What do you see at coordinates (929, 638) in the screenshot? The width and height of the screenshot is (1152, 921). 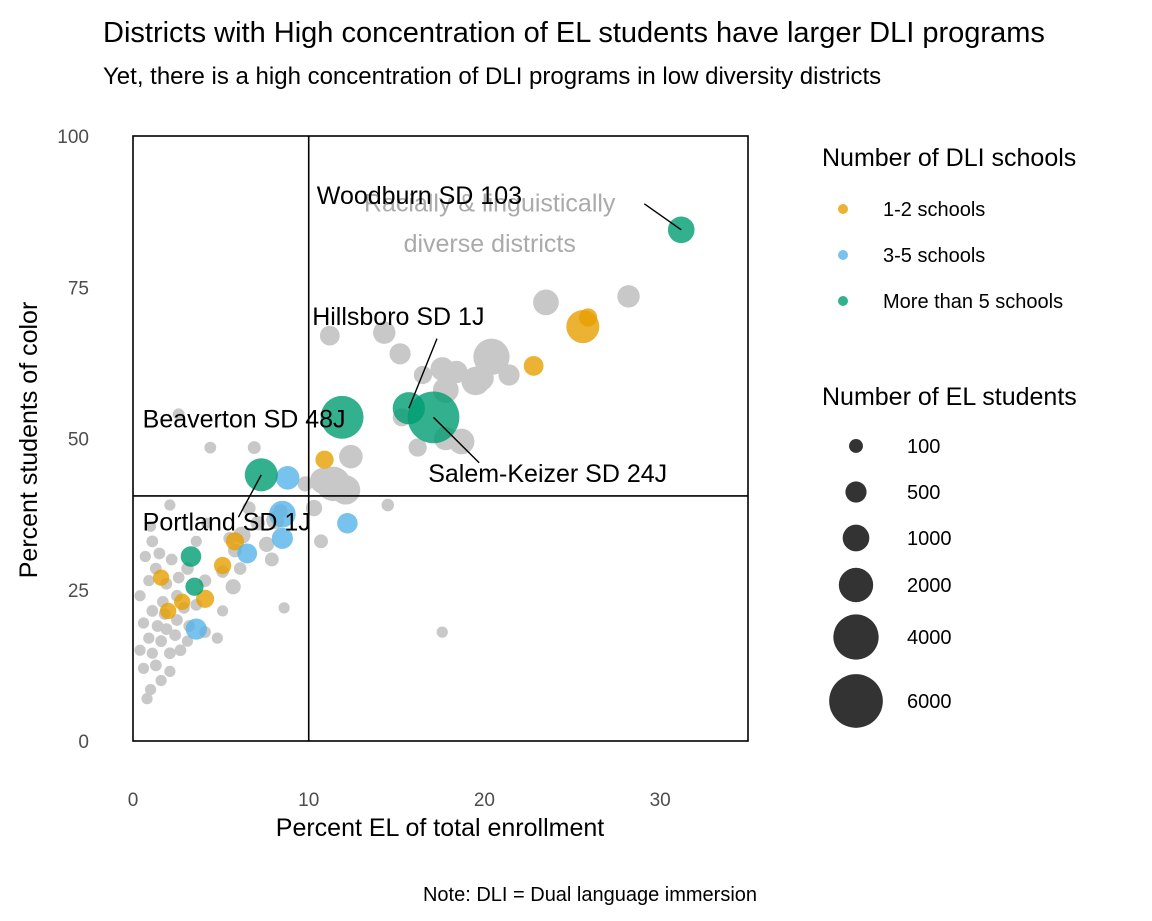 I see `legend-size-label-4: 4000` at bounding box center [929, 638].